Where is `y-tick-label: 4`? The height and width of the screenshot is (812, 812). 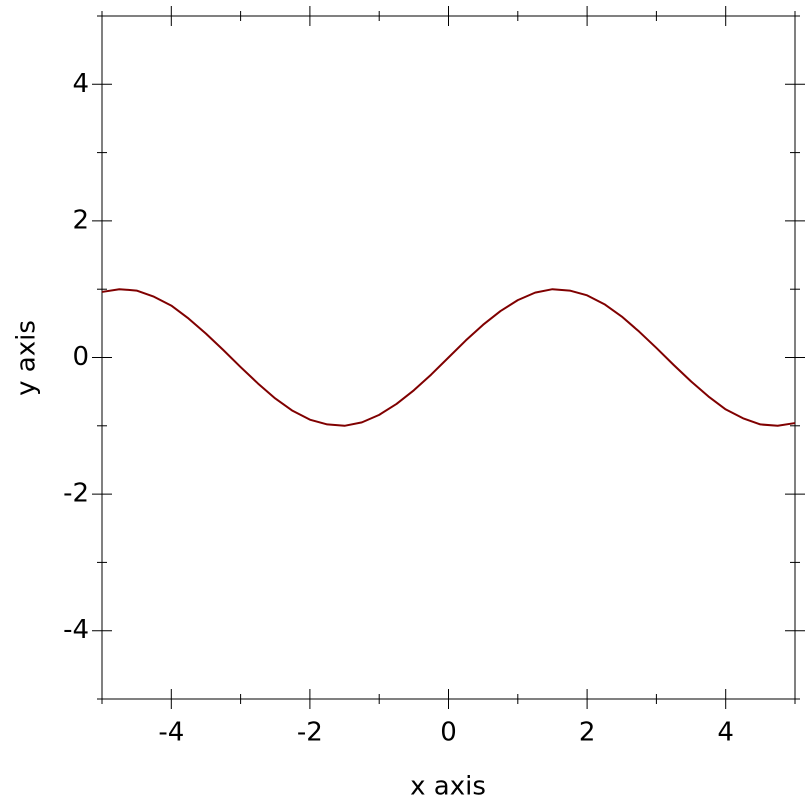
y-tick-label: 4 is located at coordinates (80, 84).